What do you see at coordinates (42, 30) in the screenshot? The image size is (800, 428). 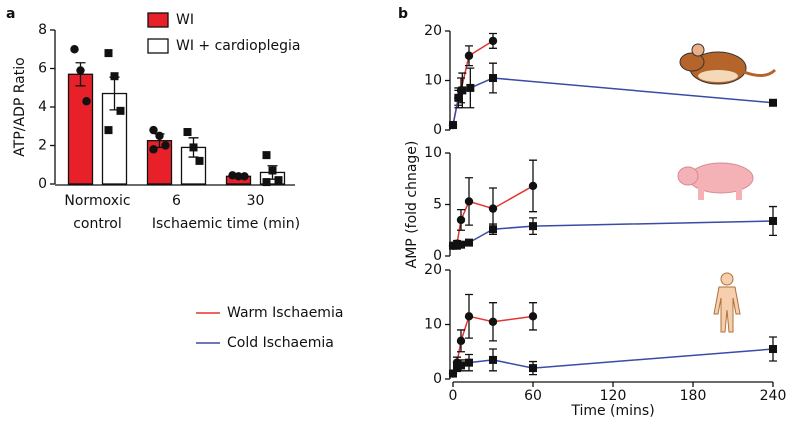 I see `y-tick-label: 8` at bounding box center [42, 30].